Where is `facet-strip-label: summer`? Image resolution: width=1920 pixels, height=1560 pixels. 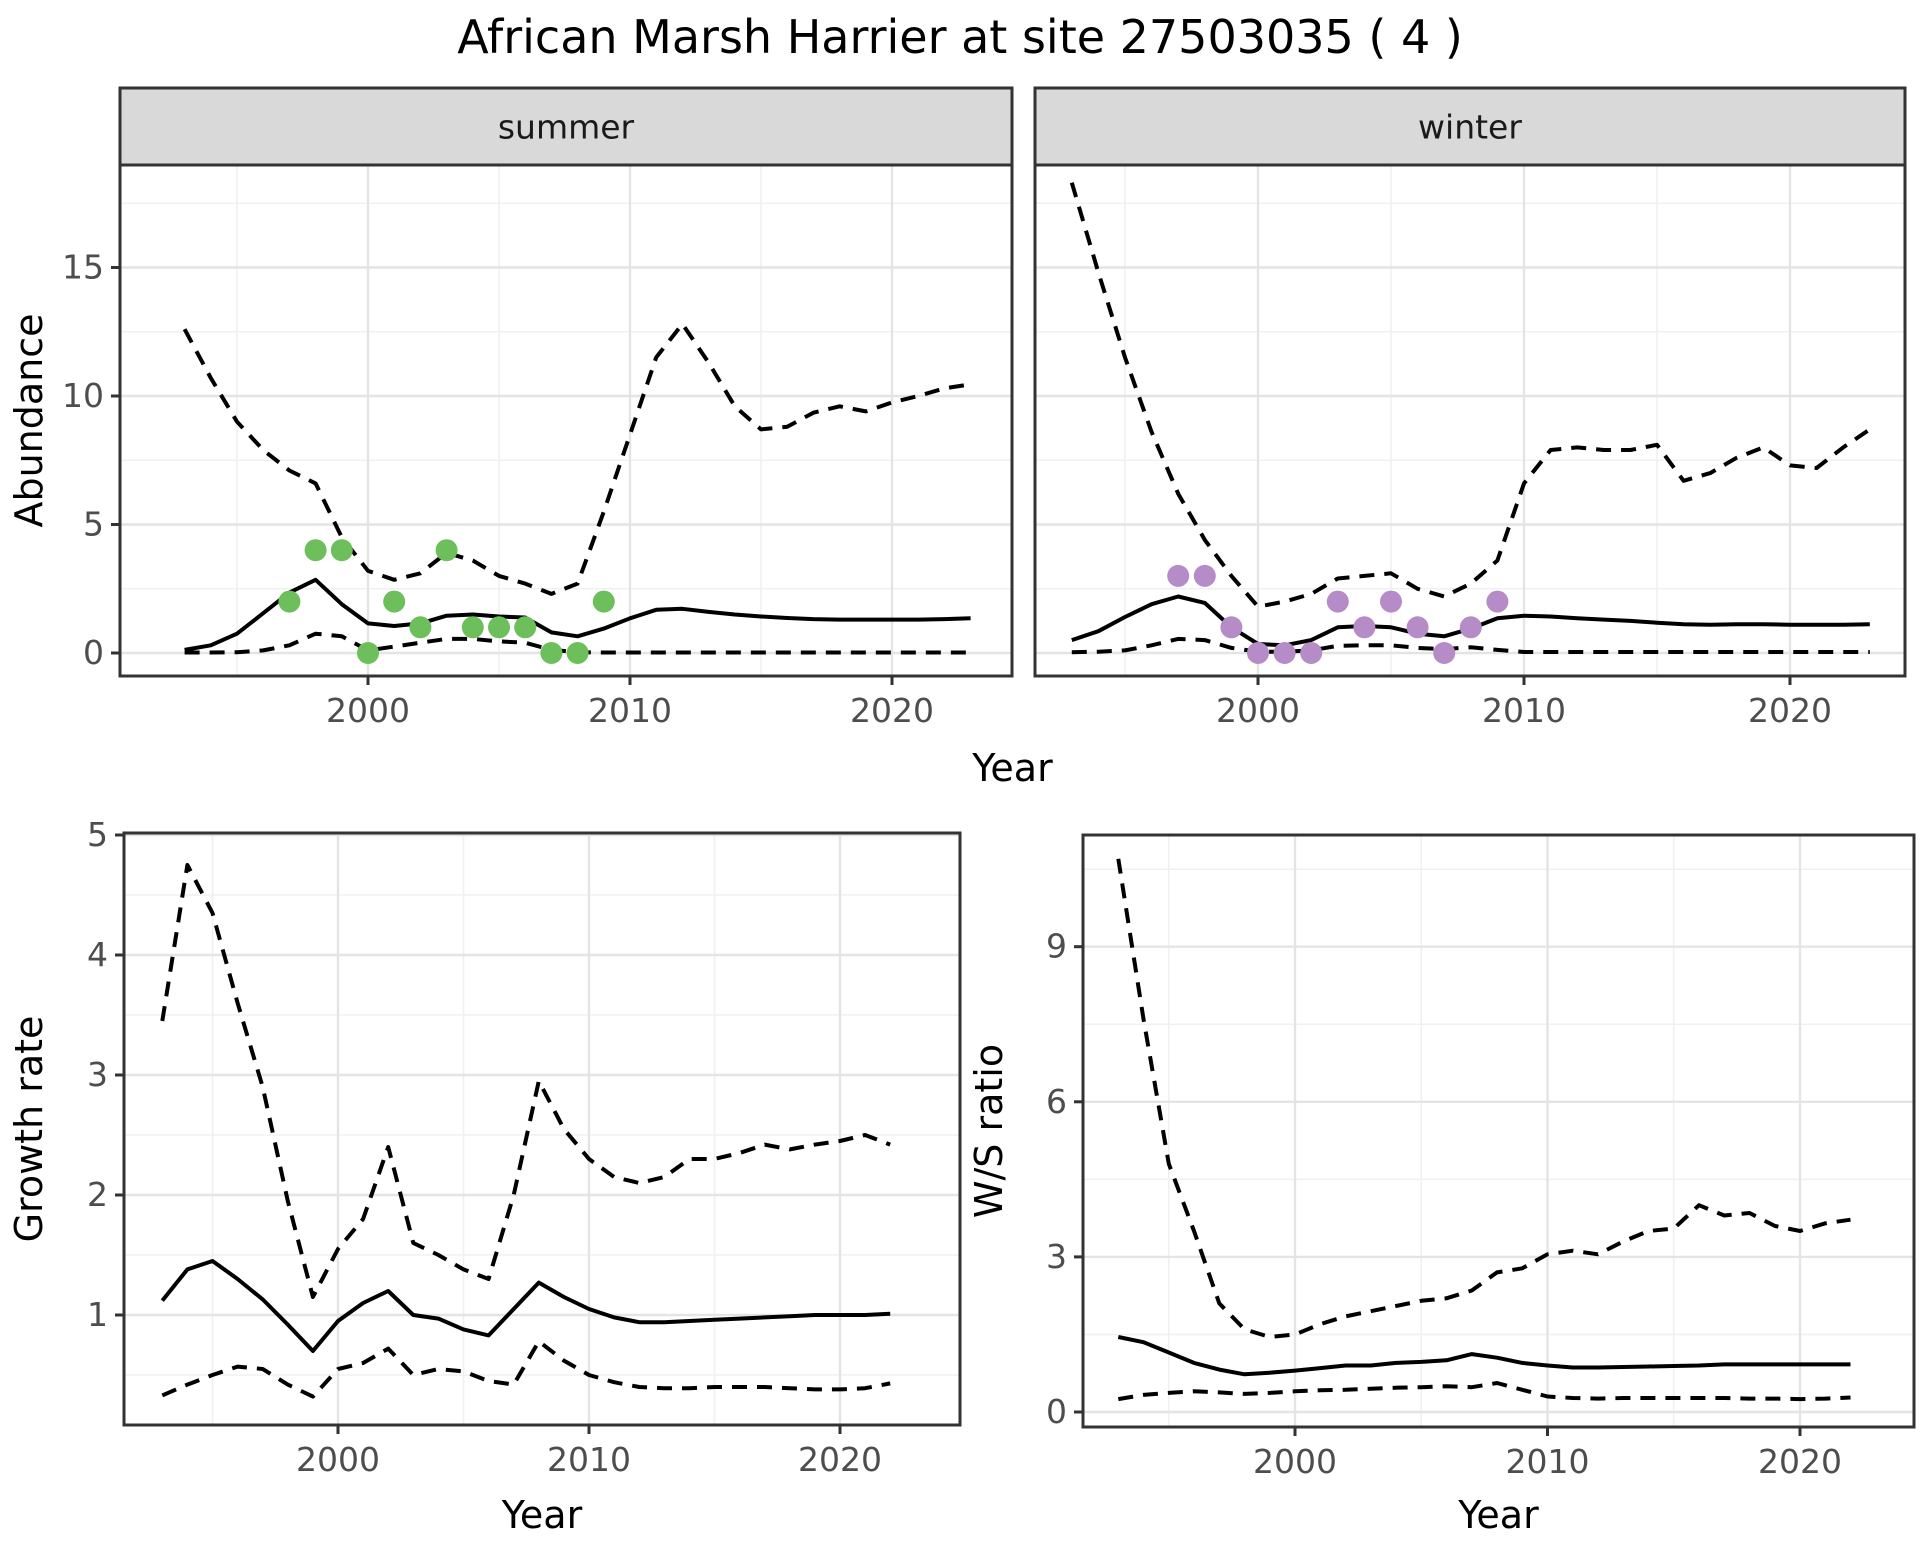 facet-strip-label: summer is located at coordinates (566, 127).